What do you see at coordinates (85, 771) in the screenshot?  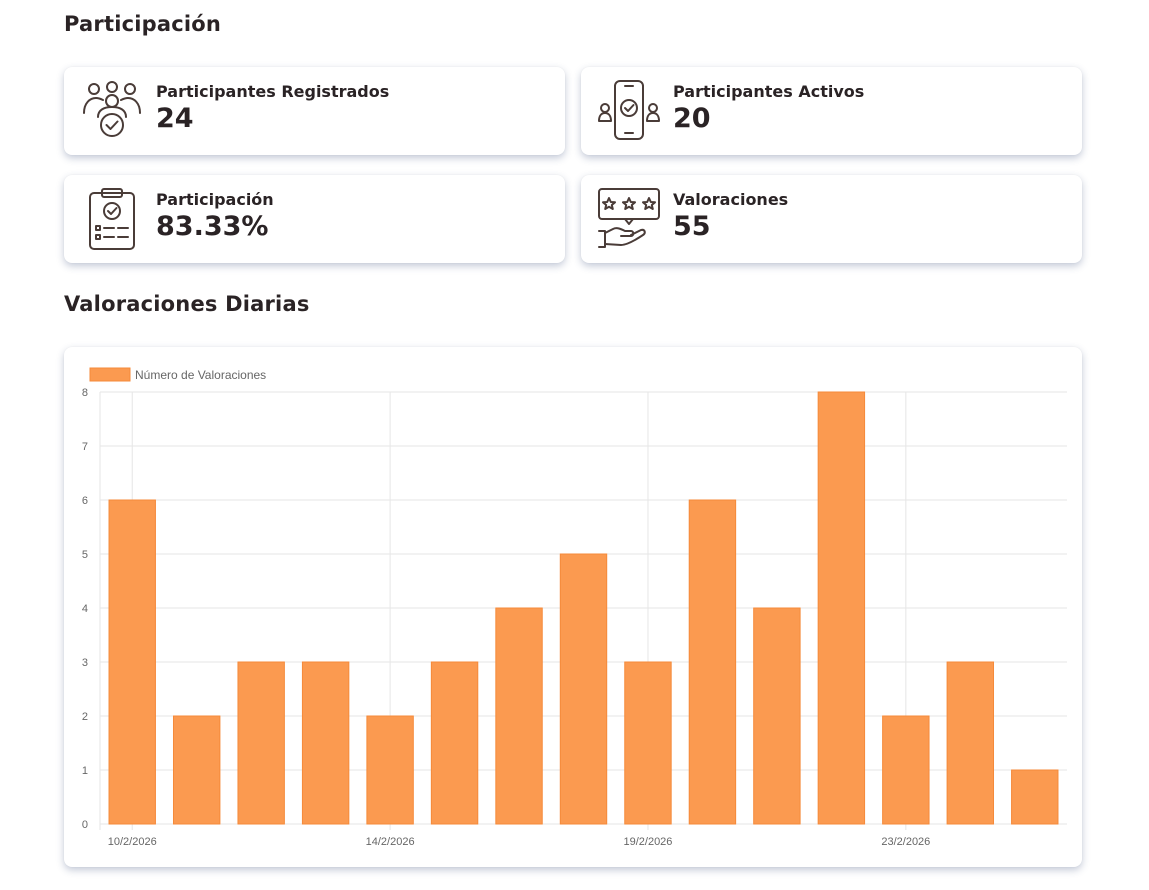 I see `y-tick-label: 1` at bounding box center [85, 771].